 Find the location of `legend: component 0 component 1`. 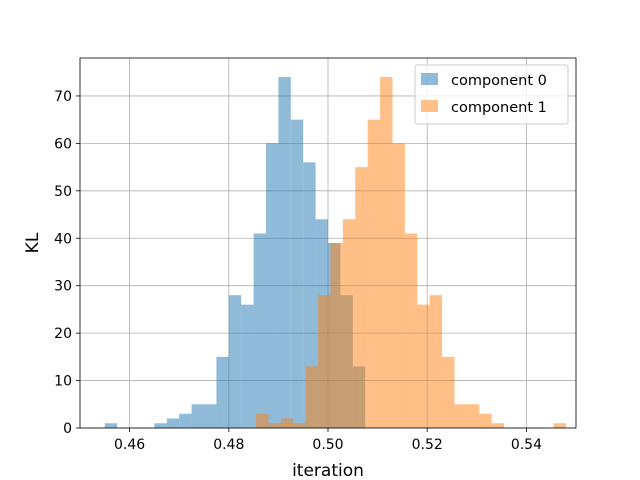

legend: component 0 component 1 is located at coordinates (491, 94).